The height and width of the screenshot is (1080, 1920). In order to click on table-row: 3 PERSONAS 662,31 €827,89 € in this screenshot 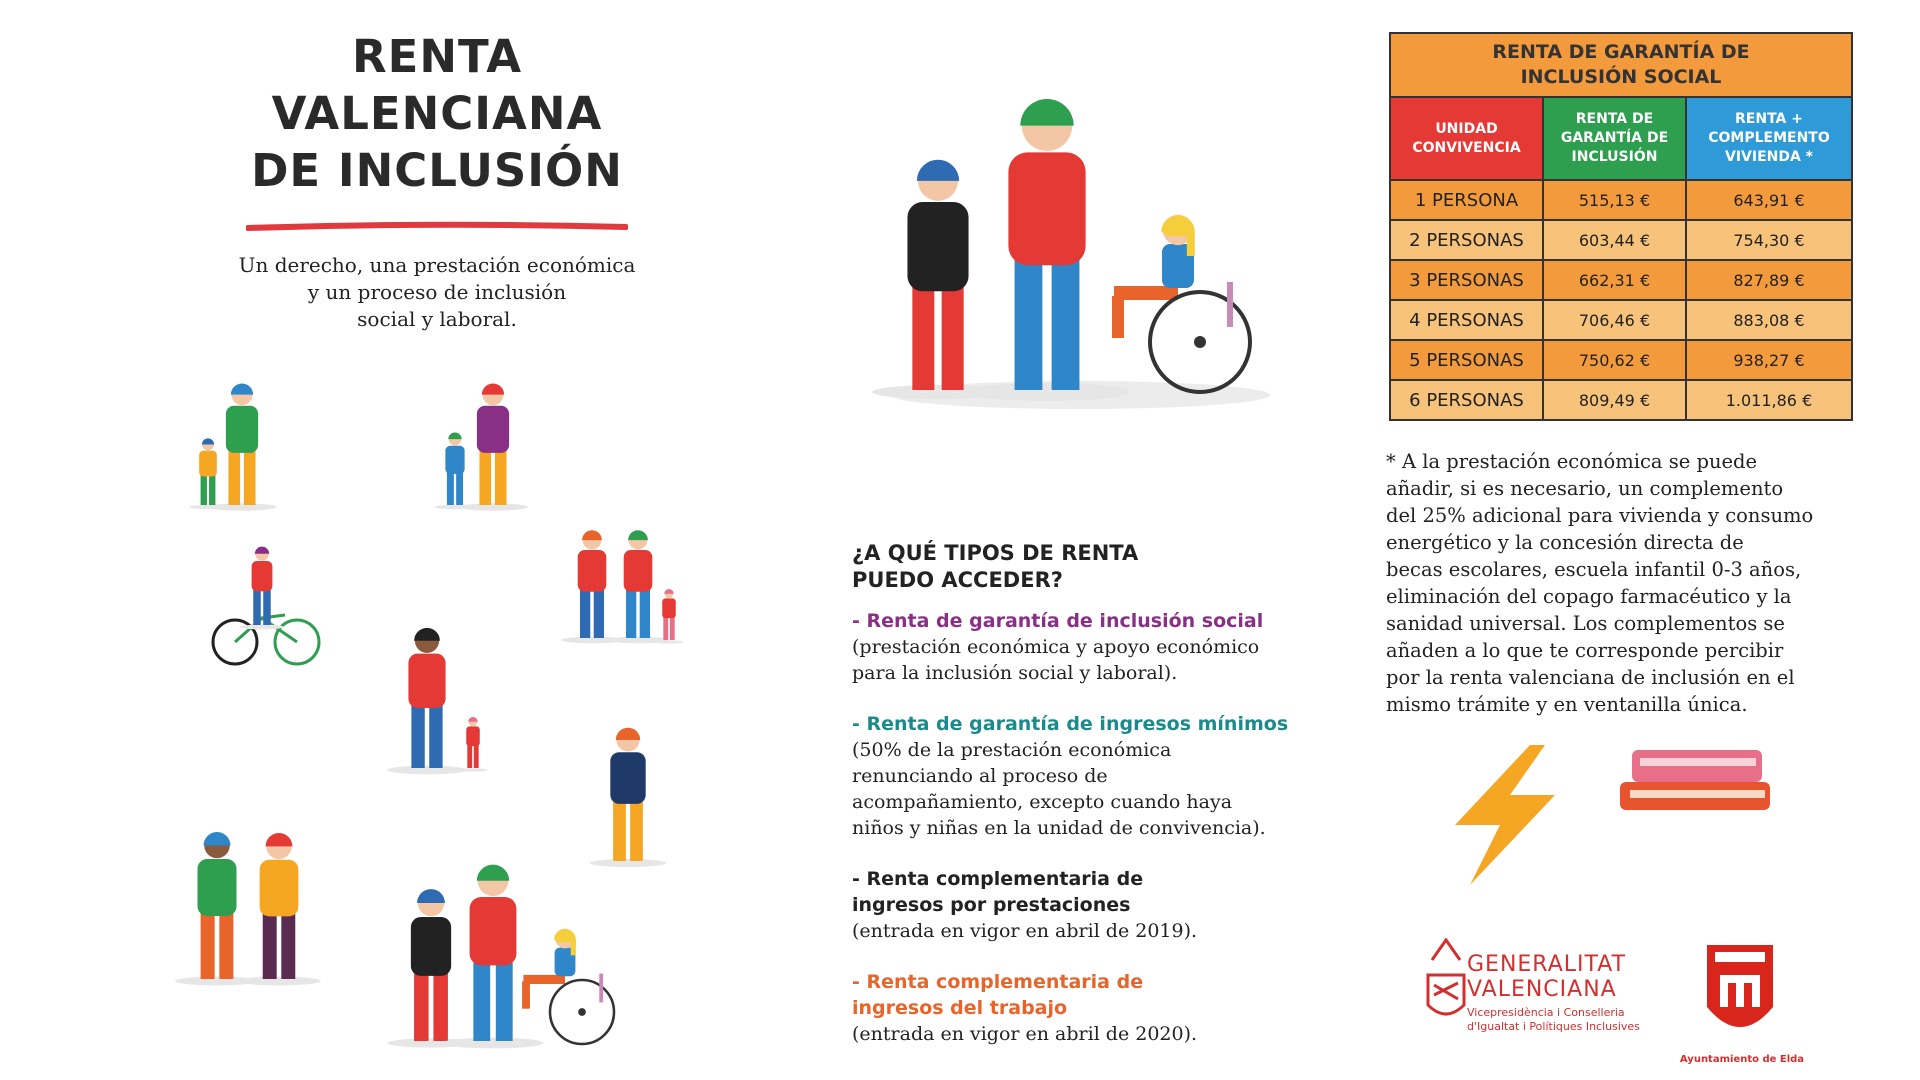, I will do `click(1621, 280)`.